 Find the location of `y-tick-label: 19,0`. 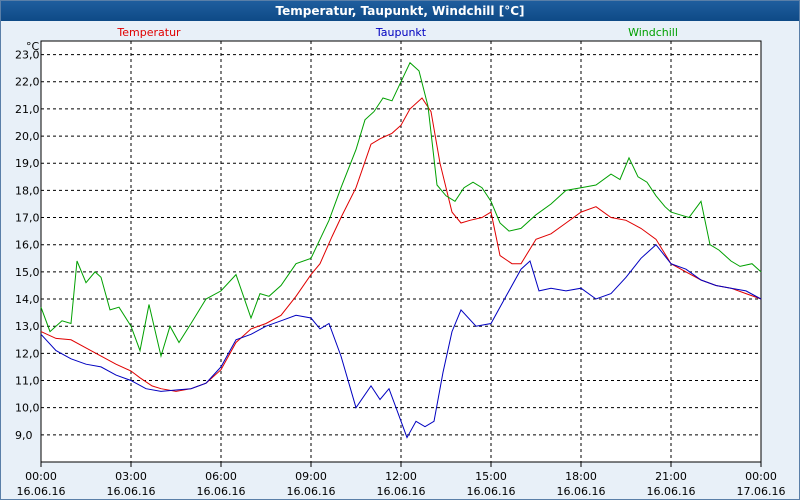

y-tick-label: 19,0 is located at coordinates (27, 163).